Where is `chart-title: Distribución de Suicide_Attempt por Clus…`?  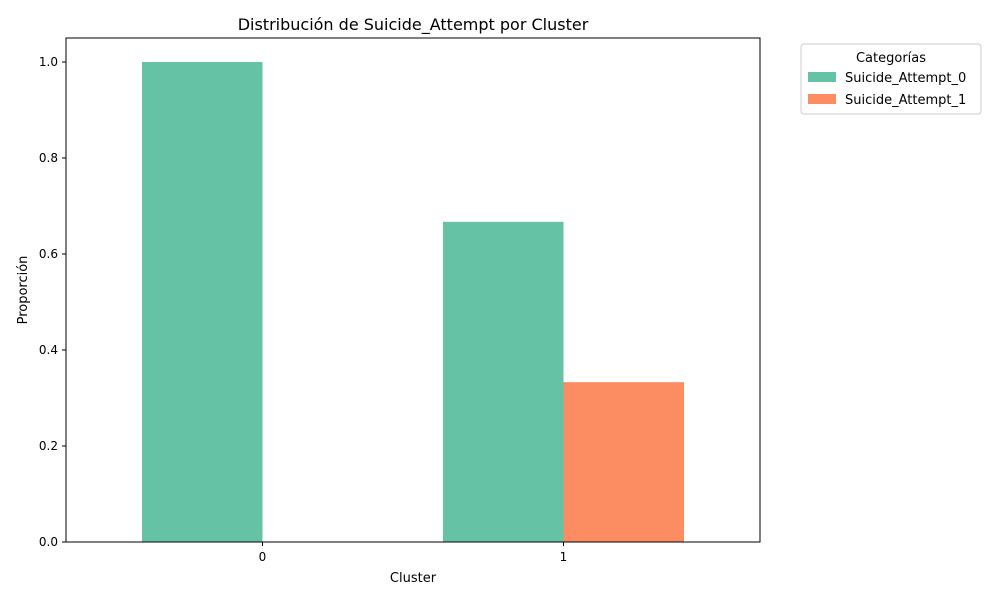 chart-title: Distribución de Suicide_Attempt por Clus… is located at coordinates (413, 25).